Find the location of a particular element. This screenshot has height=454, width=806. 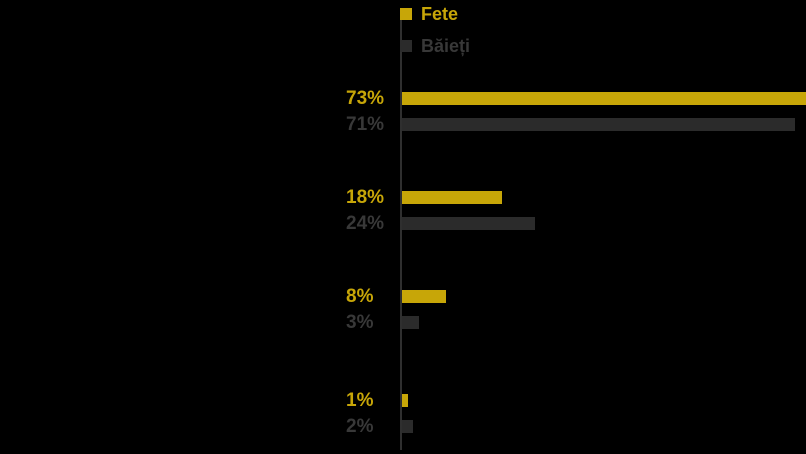

legend-item-baieti: Băieți is located at coordinates (435, 46).